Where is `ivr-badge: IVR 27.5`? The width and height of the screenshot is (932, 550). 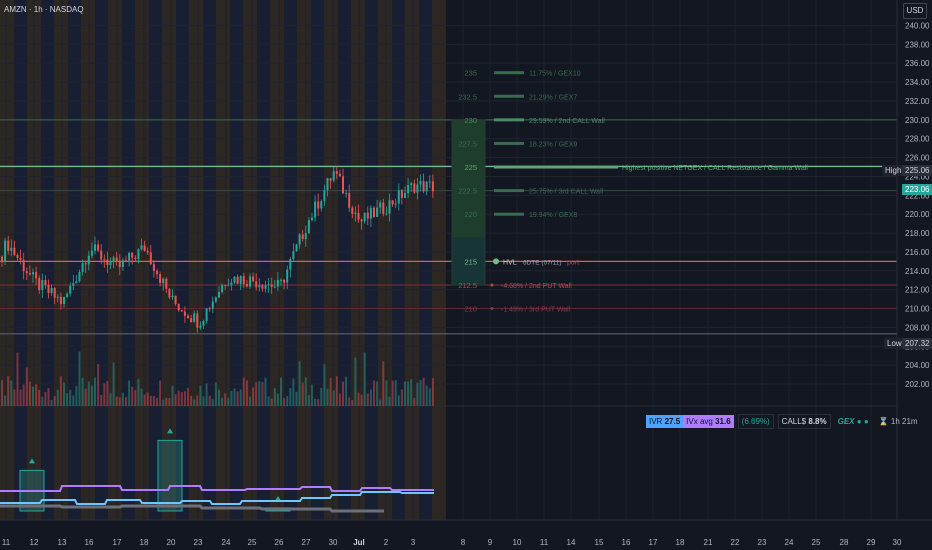
ivr-badge: IVR 27.5 is located at coordinates (665, 421).